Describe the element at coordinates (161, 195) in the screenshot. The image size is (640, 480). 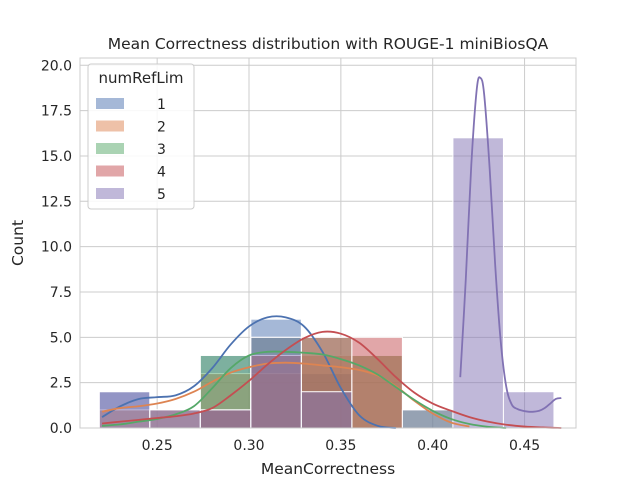
I see `legend-label-series-5: 5` at that location.